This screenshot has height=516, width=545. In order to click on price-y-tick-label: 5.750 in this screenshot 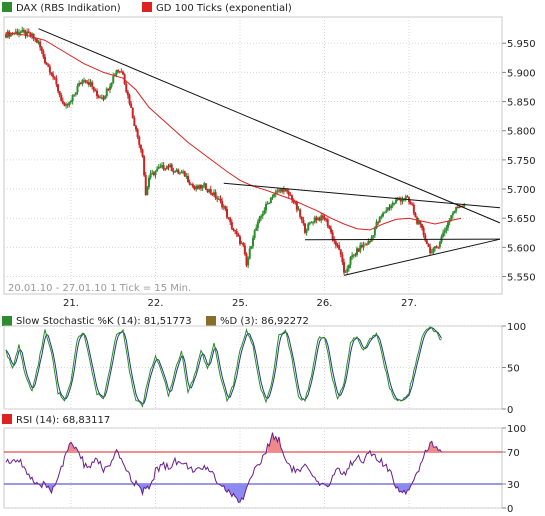, I will do `click(521, 161)`.